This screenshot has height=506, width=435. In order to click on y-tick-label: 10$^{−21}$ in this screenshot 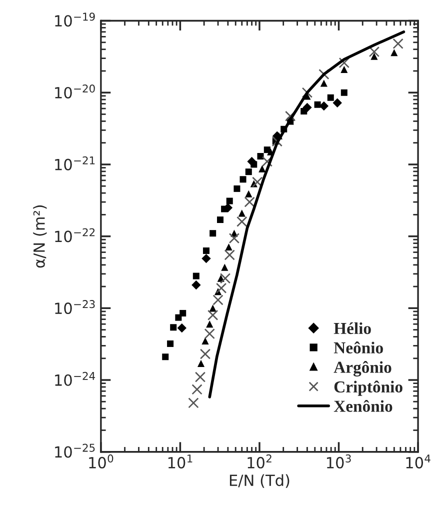, I will do `click(75, 163)`.